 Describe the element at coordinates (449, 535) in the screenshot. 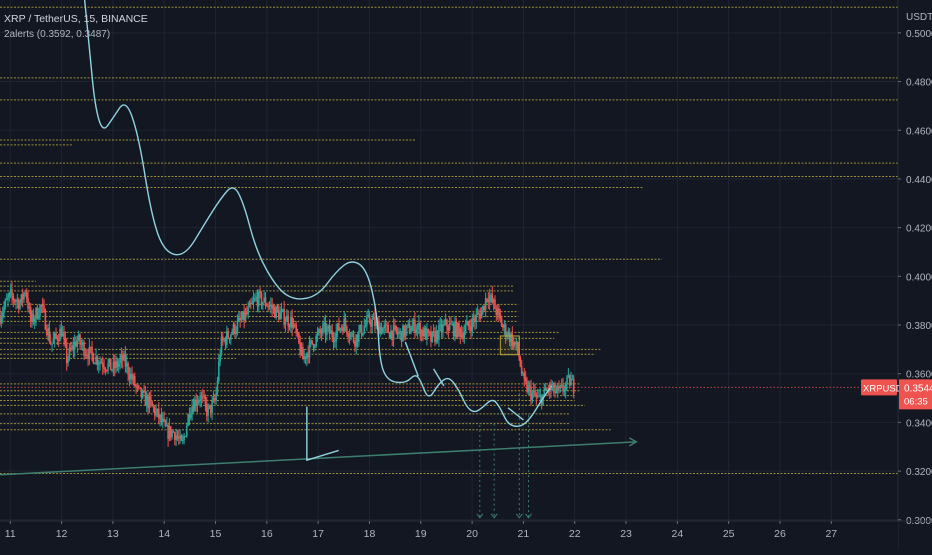

I see `time-axis-panel` at that location.